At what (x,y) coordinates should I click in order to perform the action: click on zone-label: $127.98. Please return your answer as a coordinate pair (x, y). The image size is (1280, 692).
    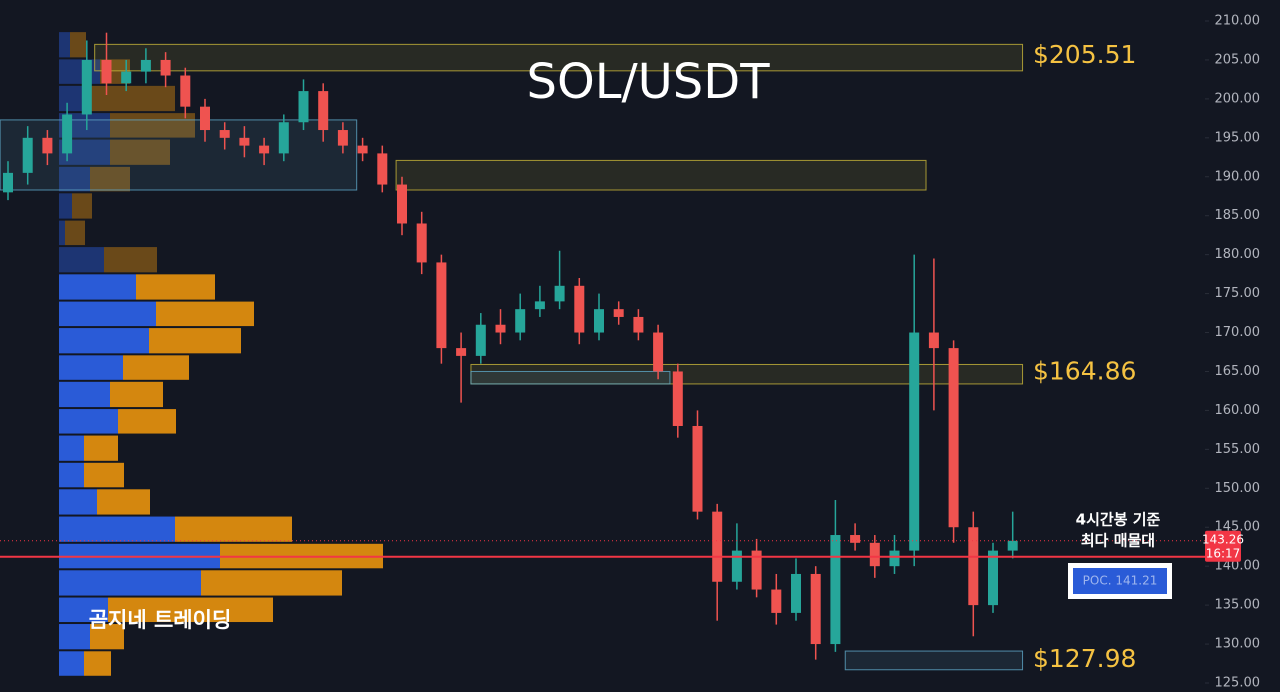
    Looking at the image, I should click on (1084, 658).